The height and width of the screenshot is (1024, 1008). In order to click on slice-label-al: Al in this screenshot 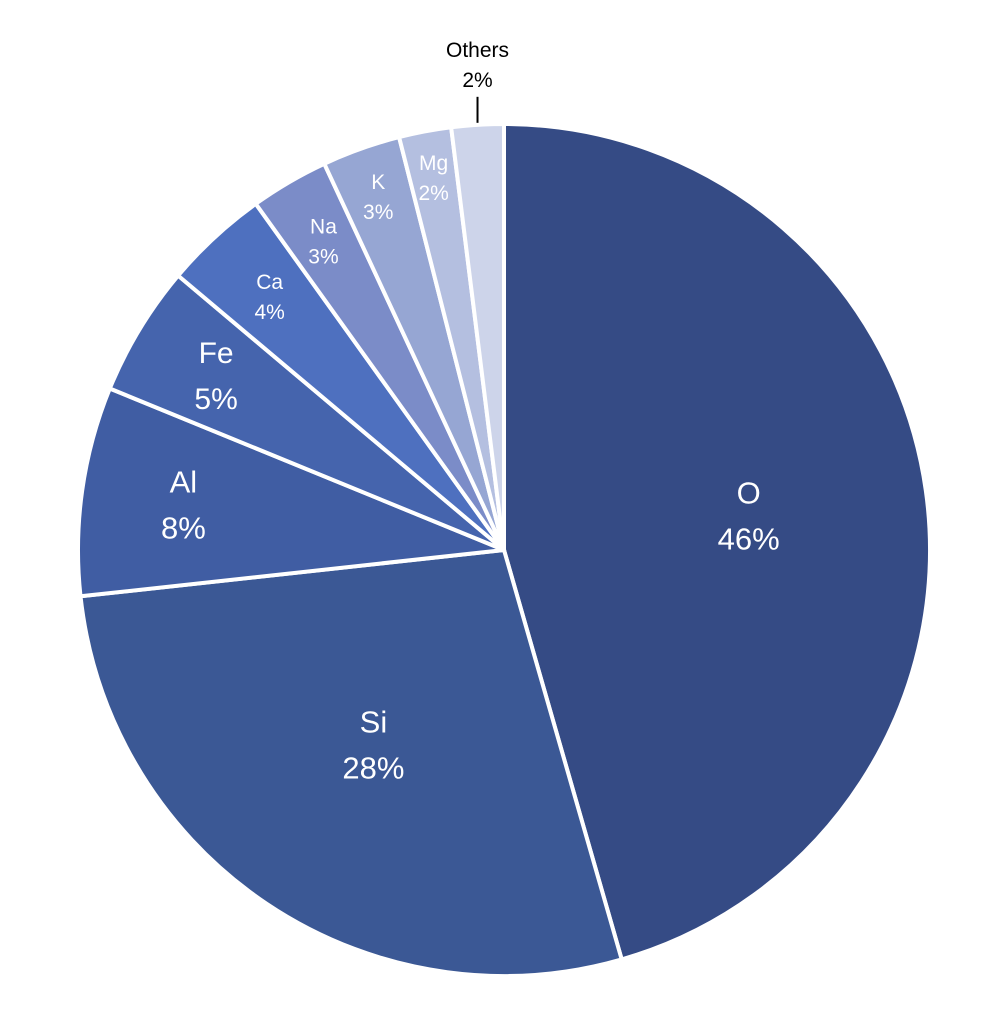, I will do `click(184, 482)`.